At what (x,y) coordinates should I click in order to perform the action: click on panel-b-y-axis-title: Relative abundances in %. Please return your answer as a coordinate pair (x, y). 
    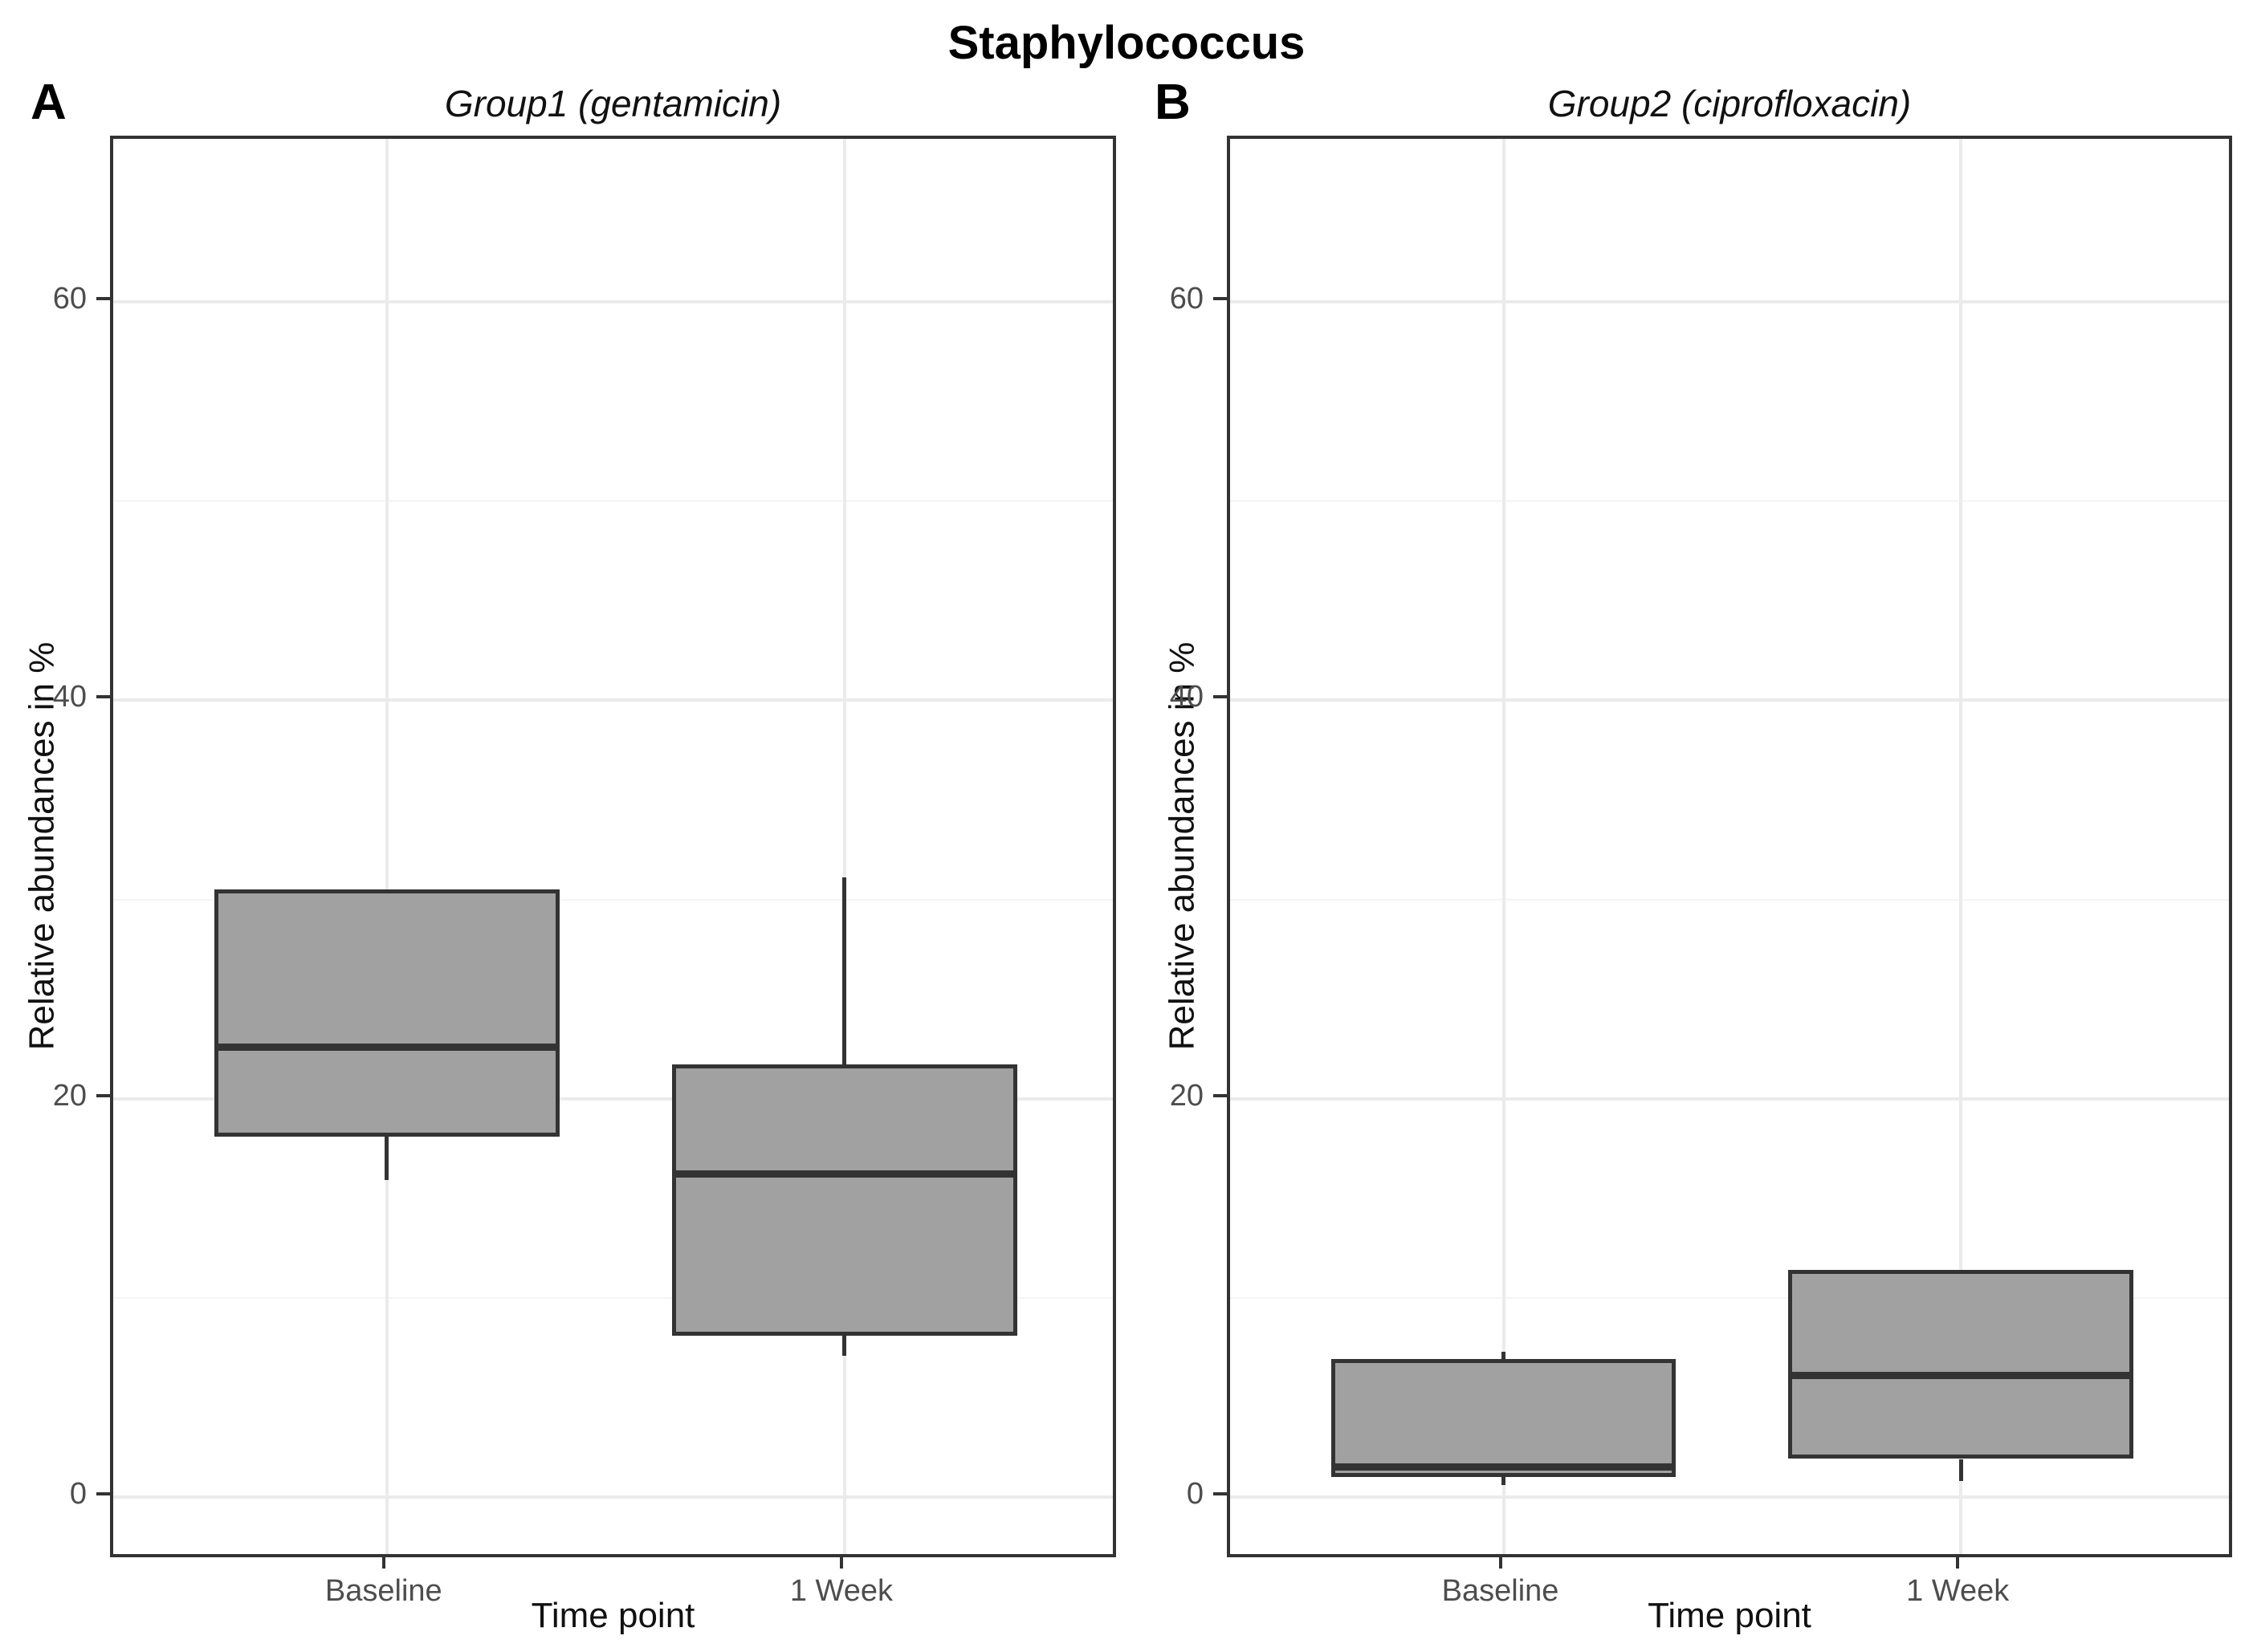
    Looking at the image, I should click on (1182, 846).